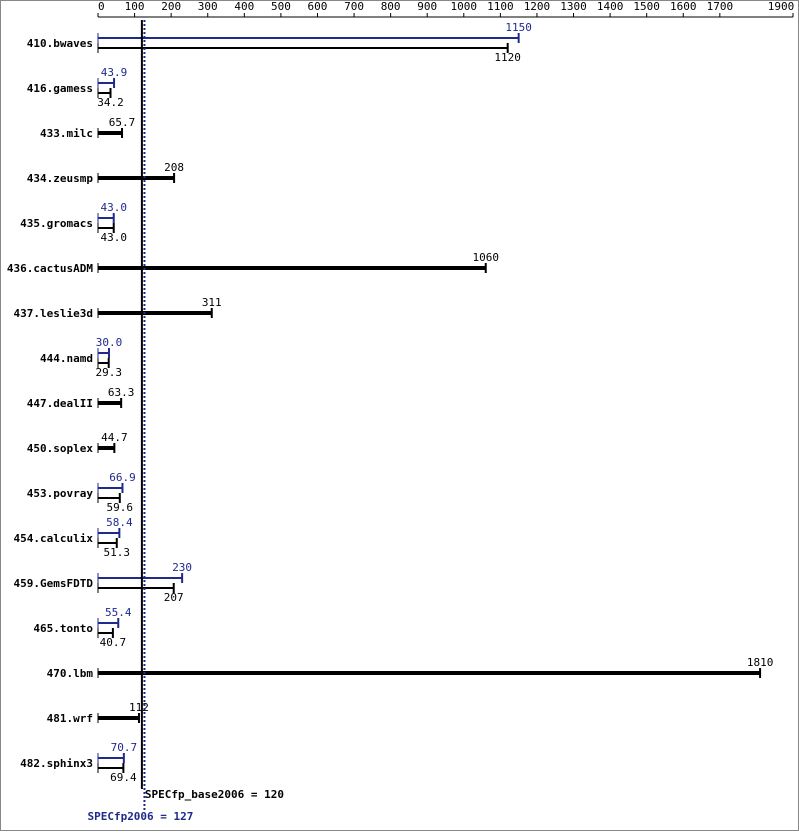 The height and width of the screenshot is (835, 799). Describe the element at coordinates (122, 477) in the screenshot. I see `value-label: 66.9` at that location.